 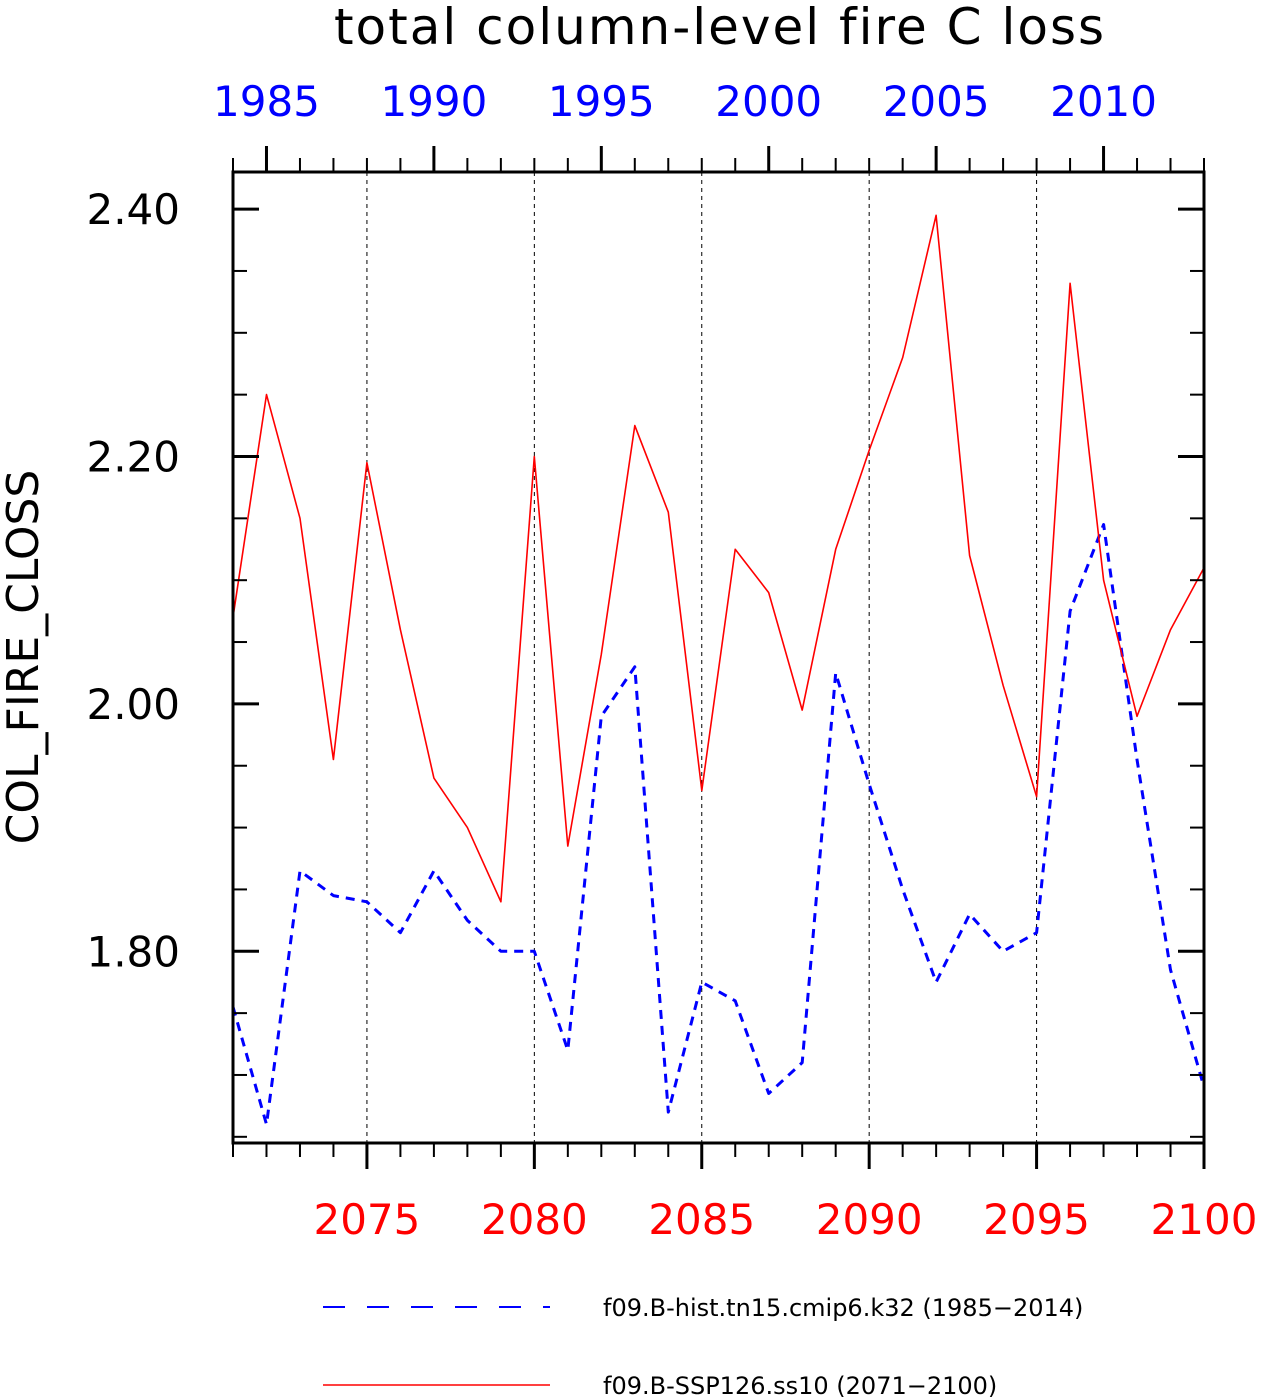 I want to click on top-axis-tick-label: 2010, so click(x=1103, y=101).